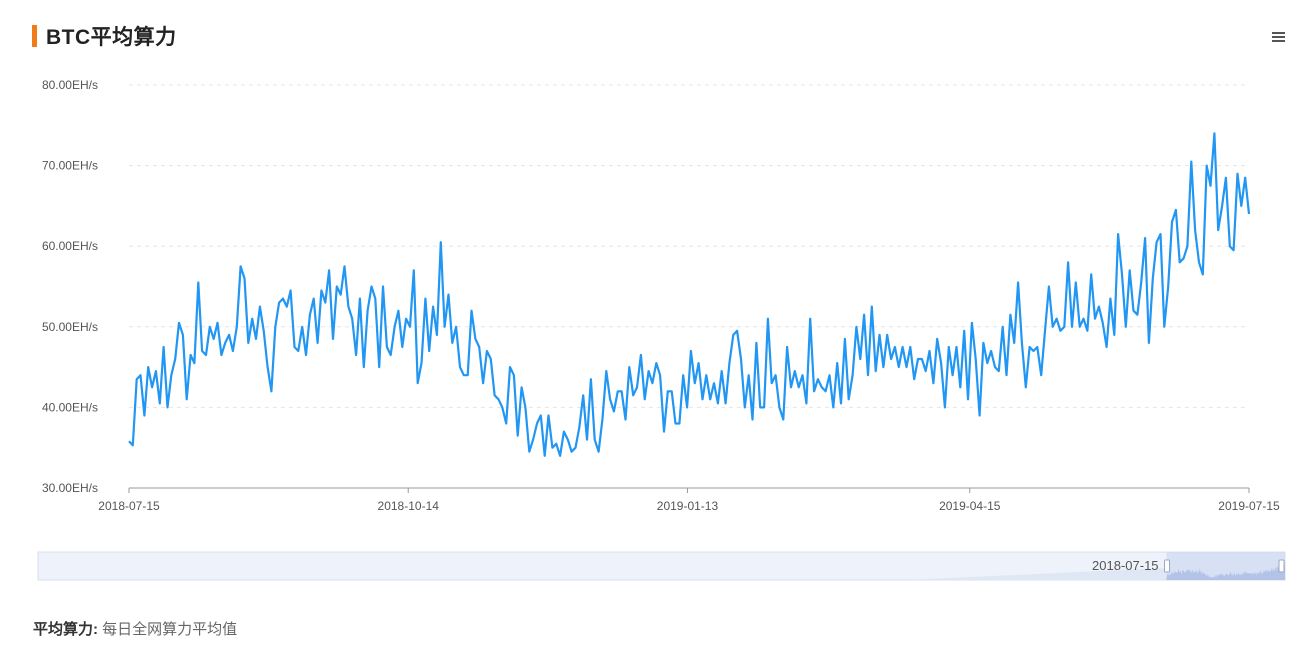 The height and width of the screenshot is (649, 1315). I want to click on zoom-preview-area, so click(1225, 571).